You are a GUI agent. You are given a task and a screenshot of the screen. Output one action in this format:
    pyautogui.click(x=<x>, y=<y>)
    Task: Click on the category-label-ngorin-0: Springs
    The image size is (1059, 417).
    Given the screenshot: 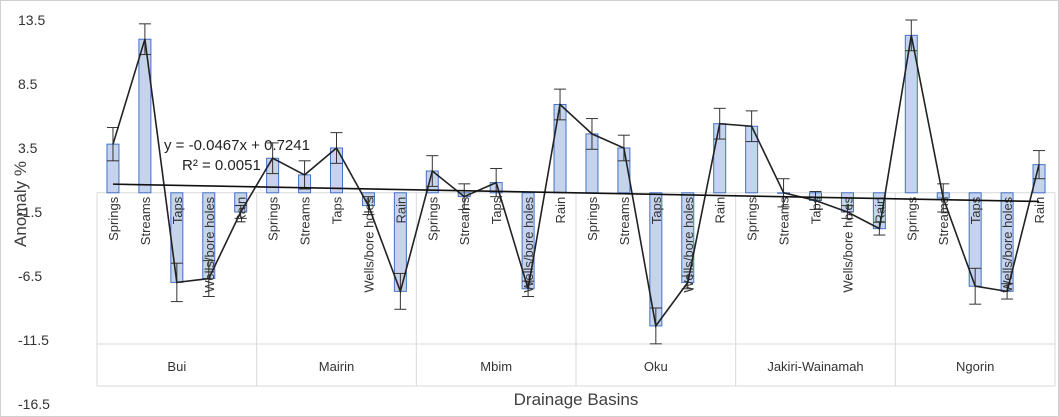 What is the action you would take?
    pyautogui.click(x=911, y=218)
    